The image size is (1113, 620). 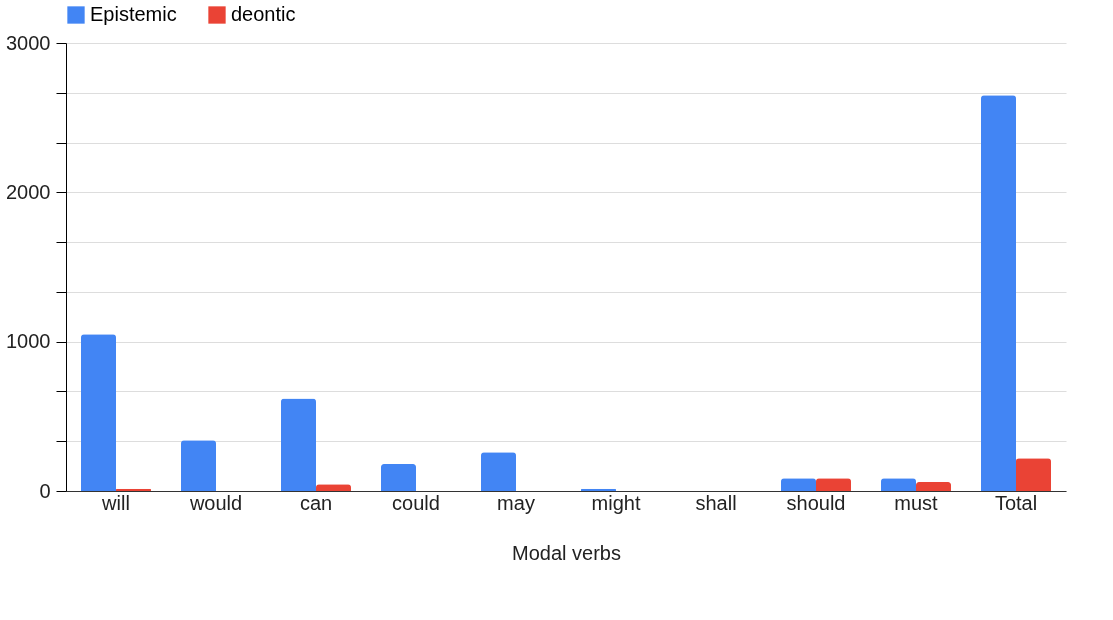 What do you see at coordinates (45, 490) in the screenshot?
I see `y-tick-label: 0` at bounding box center [45, 490].